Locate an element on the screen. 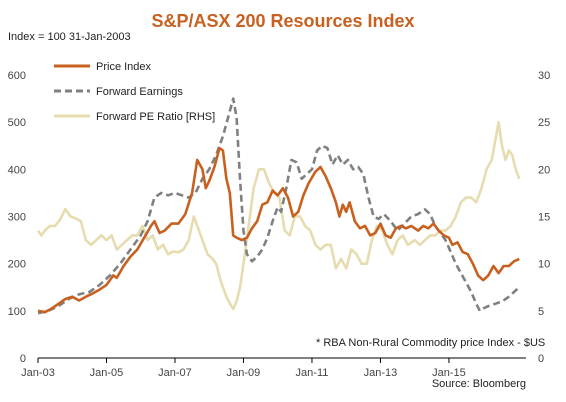 This screenshot has width=566, height=402. left-tick-label: 200 is located at coordinates (17, 265).